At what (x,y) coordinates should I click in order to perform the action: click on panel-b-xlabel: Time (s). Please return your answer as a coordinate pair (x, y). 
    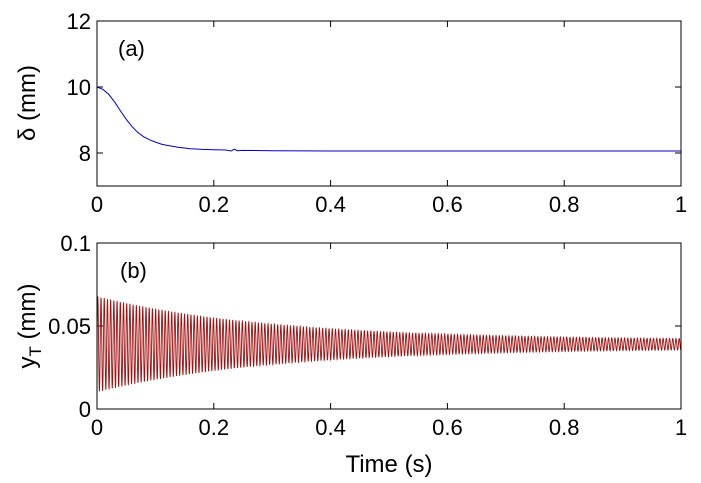
    Looking at the image, I should click on (388, 464).